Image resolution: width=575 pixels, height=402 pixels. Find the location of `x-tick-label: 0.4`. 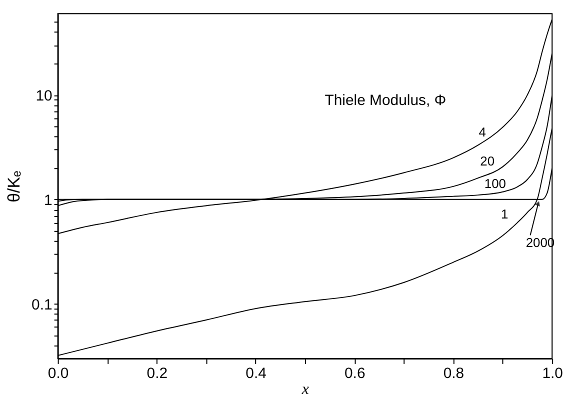

x-tick-label: 0.4 is located at coordinates (256, 373).